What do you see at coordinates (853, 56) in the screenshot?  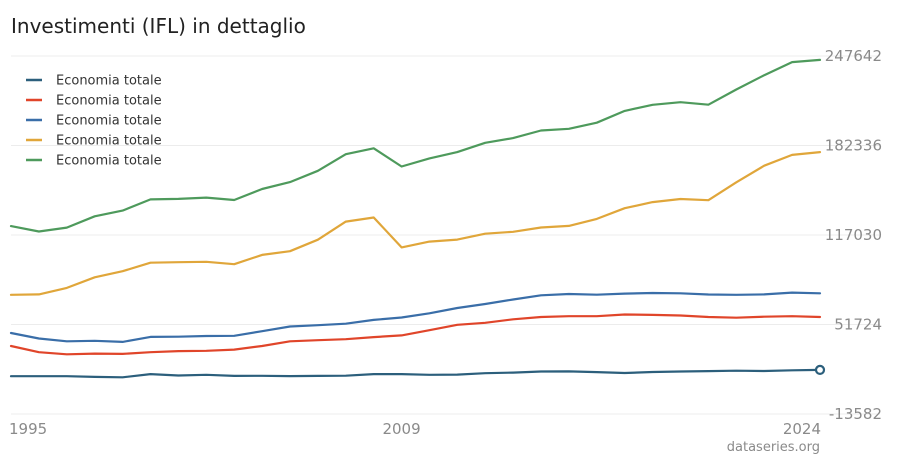 I see `y-tick-label: 247642` at bounding box center [853, 56].